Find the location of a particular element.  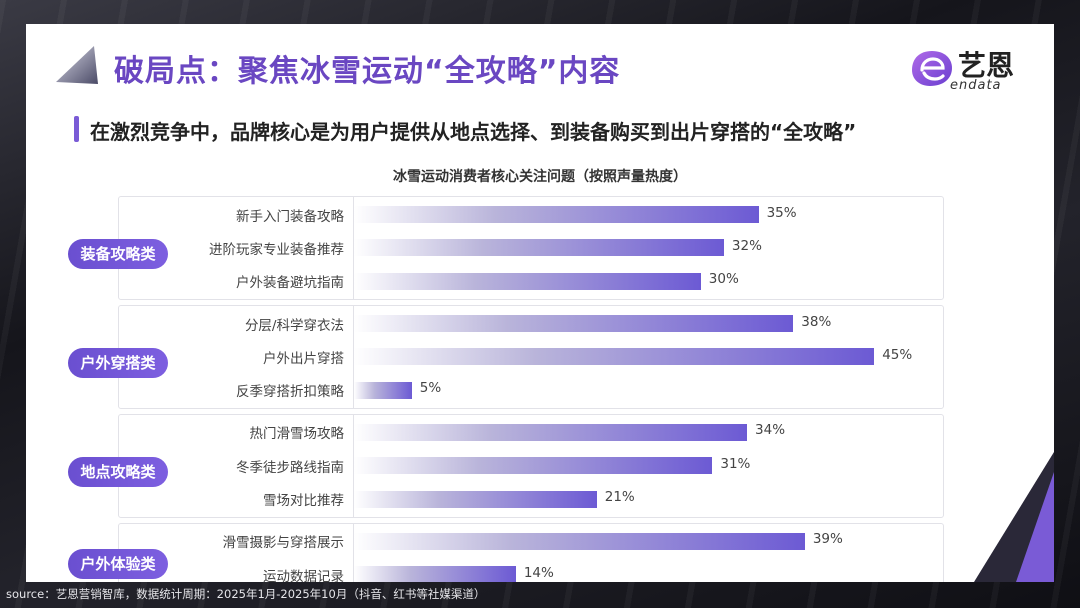

bar-value-label: 30% is located at coordinates (723, 279).